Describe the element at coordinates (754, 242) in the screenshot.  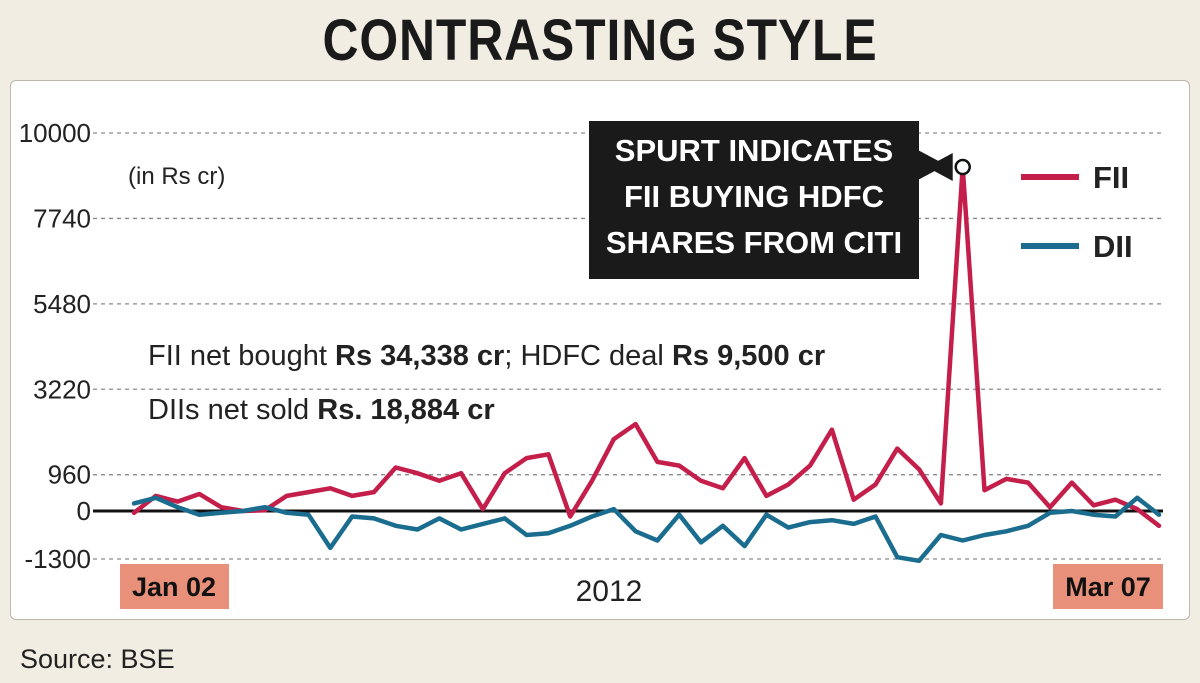
I see `callout-text: SHARES FROM CITI` at that location.